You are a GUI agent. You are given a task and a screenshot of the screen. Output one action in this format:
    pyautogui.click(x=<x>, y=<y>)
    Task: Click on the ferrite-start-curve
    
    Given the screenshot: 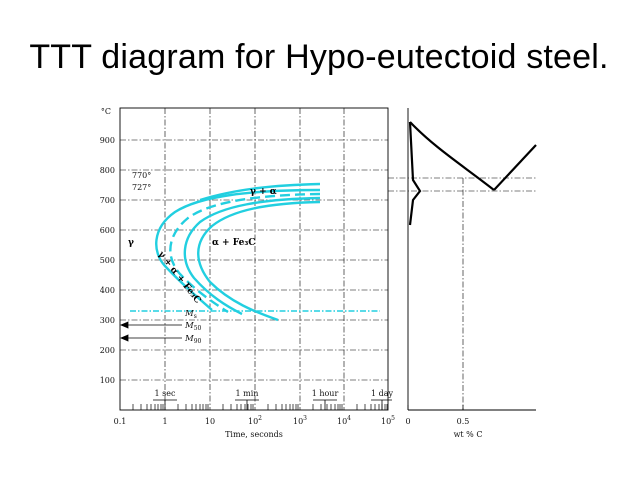 What is the action you would take?
    pyautogui.click(x=260, y=192)
    